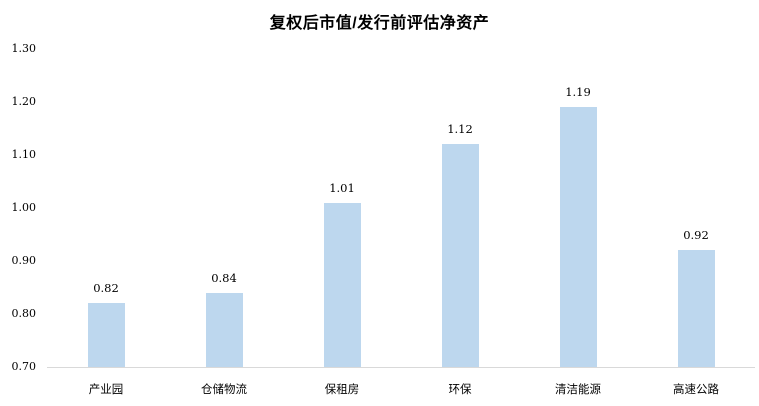 The width and height of the screenshot is (759, 406). Describe the element at coordinates (696, 390) in the screenshot. I see `x-category-label: 高速公路` at that location.